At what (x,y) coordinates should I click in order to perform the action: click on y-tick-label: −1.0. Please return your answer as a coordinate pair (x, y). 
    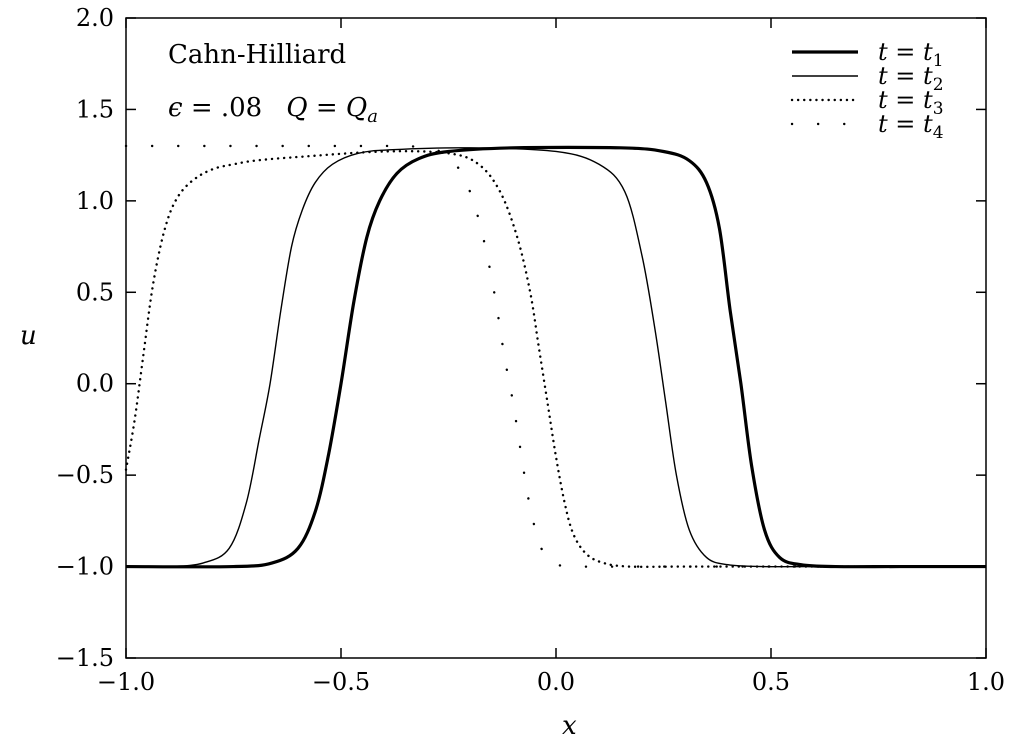
    Looking at the image, I should click on (85, 567).